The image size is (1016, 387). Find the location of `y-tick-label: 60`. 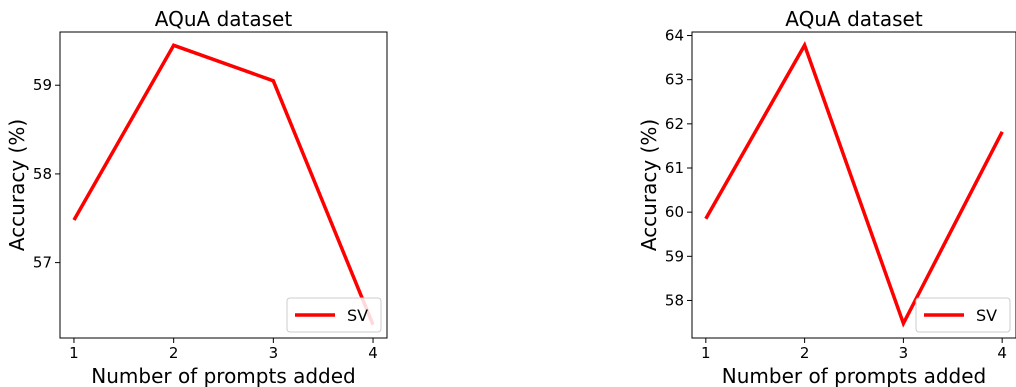

y-tick-label: 60 is located at coordinates (674, 212).